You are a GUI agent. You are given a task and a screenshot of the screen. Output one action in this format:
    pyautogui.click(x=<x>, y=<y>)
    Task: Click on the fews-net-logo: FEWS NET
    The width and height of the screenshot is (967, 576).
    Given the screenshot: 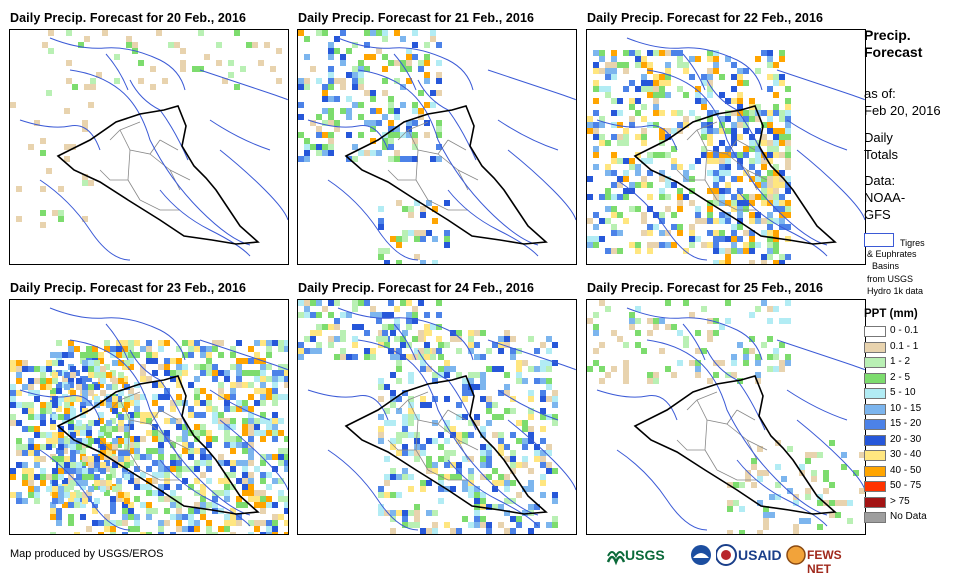 What is the action you would take?
    pyautogui.click(x=823, y=559)
    